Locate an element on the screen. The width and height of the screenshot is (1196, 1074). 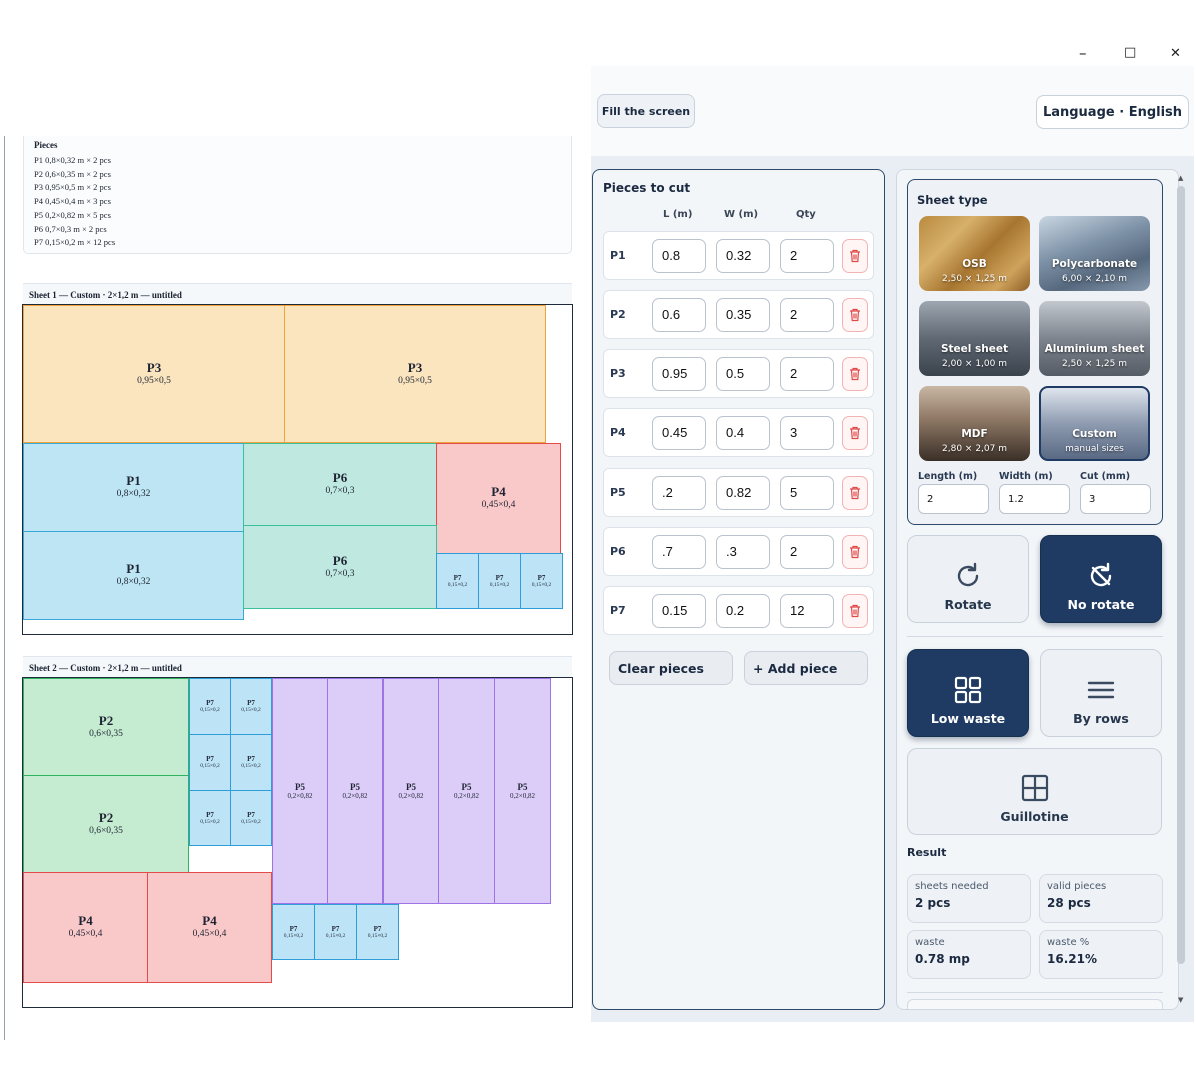
piece-row: P3 0.95 0.5 2 is located at coordinates (738, 373).